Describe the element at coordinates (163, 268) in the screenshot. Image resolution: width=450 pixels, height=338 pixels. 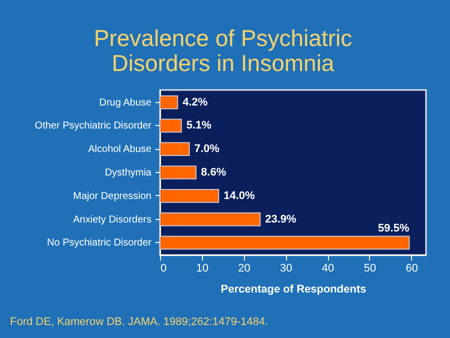
I see `x-tick-label: 0` at that location.